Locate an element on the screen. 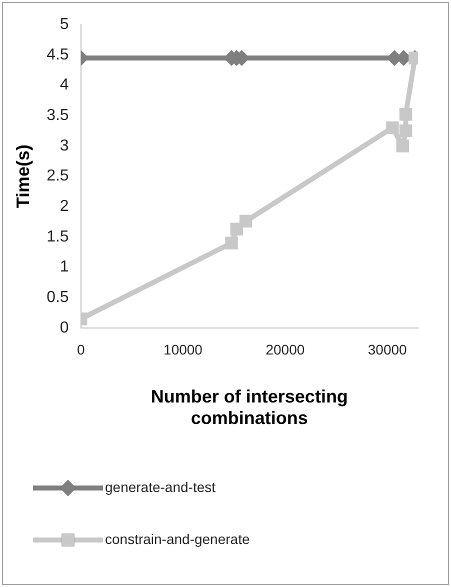 This screenshot has width=451, height=587. y-tick-label: 0.5 is located at coordinates (57, 297).